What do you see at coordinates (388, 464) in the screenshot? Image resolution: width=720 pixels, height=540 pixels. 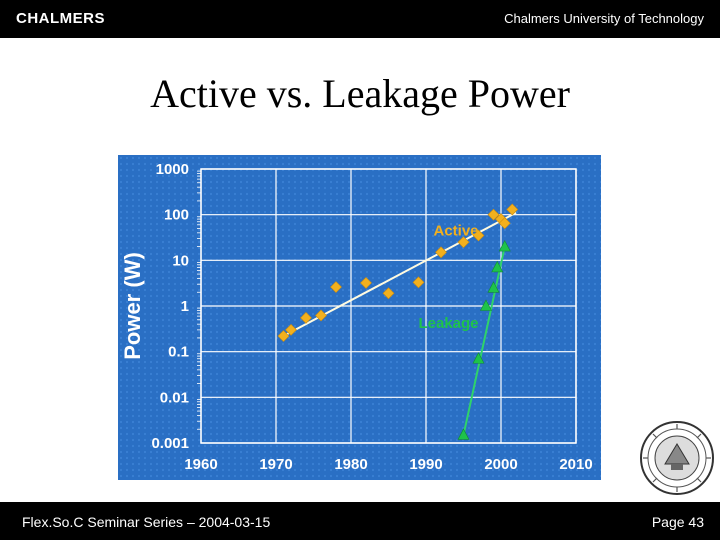 I see `x-tick-labels: 1960 1970 1980 1990 2000 2010` at bounding box center [388, 464].